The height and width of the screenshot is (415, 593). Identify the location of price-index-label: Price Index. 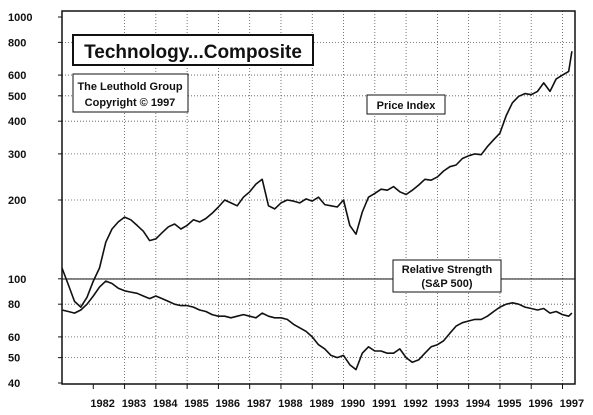
(407, 106).